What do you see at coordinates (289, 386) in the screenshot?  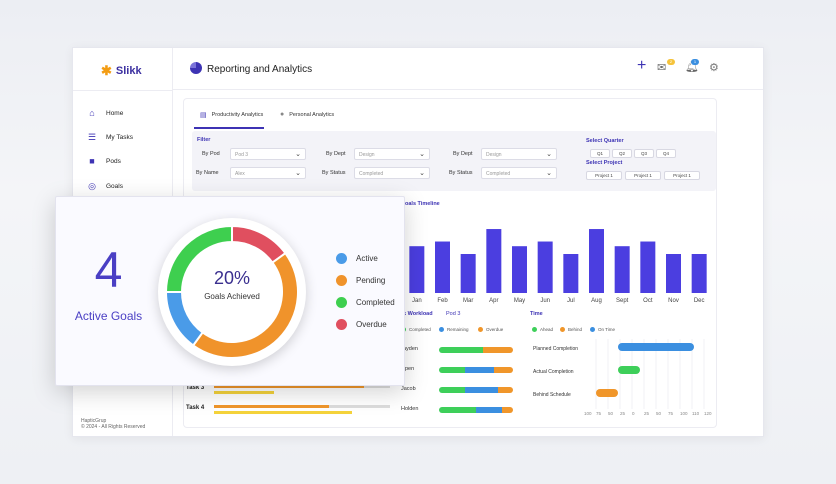 I see `task-progress` at bounding box center [289, 386].